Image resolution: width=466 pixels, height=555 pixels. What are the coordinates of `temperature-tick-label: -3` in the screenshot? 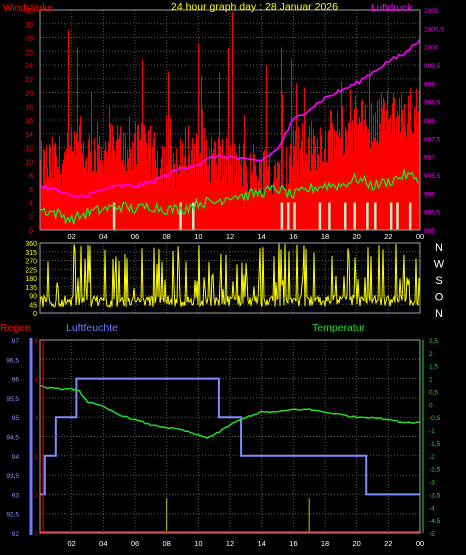 It's located at (432, 483).